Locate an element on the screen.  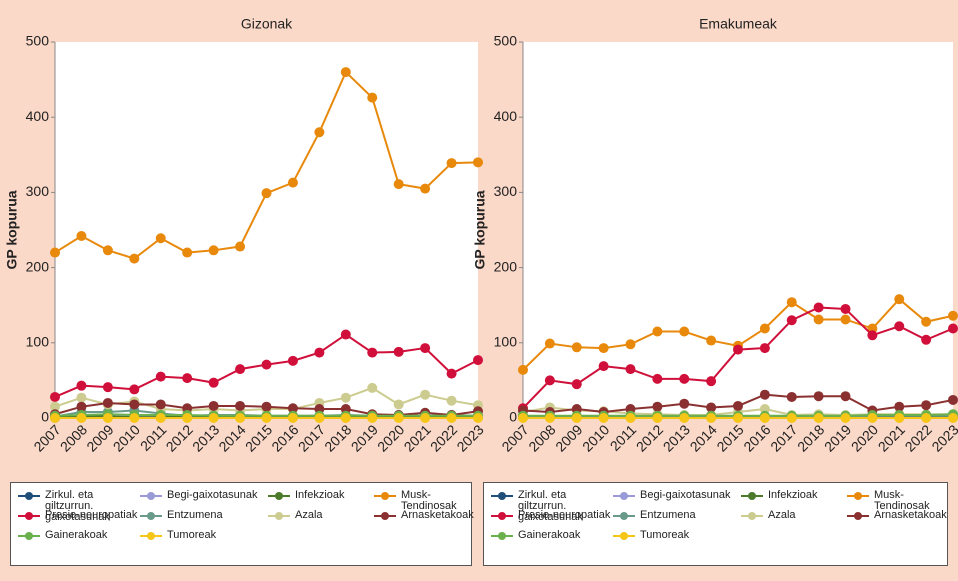
x-tick-label: 2012 is located at coordinates (649, 437).